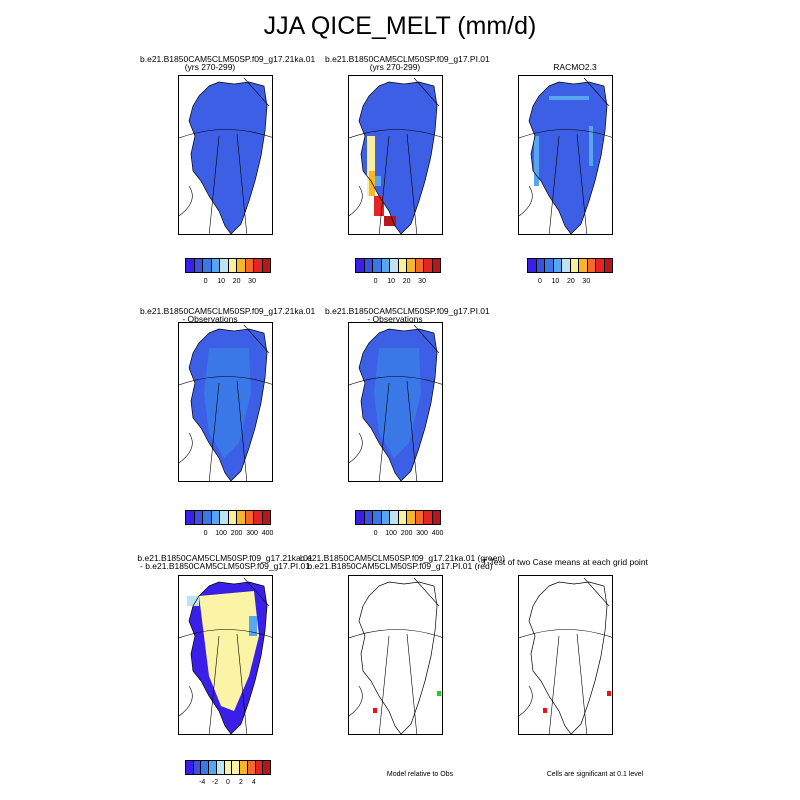  Describe the element at coordinates (221, 533) in the screenshot. I see `tick-label: 100` at that location.